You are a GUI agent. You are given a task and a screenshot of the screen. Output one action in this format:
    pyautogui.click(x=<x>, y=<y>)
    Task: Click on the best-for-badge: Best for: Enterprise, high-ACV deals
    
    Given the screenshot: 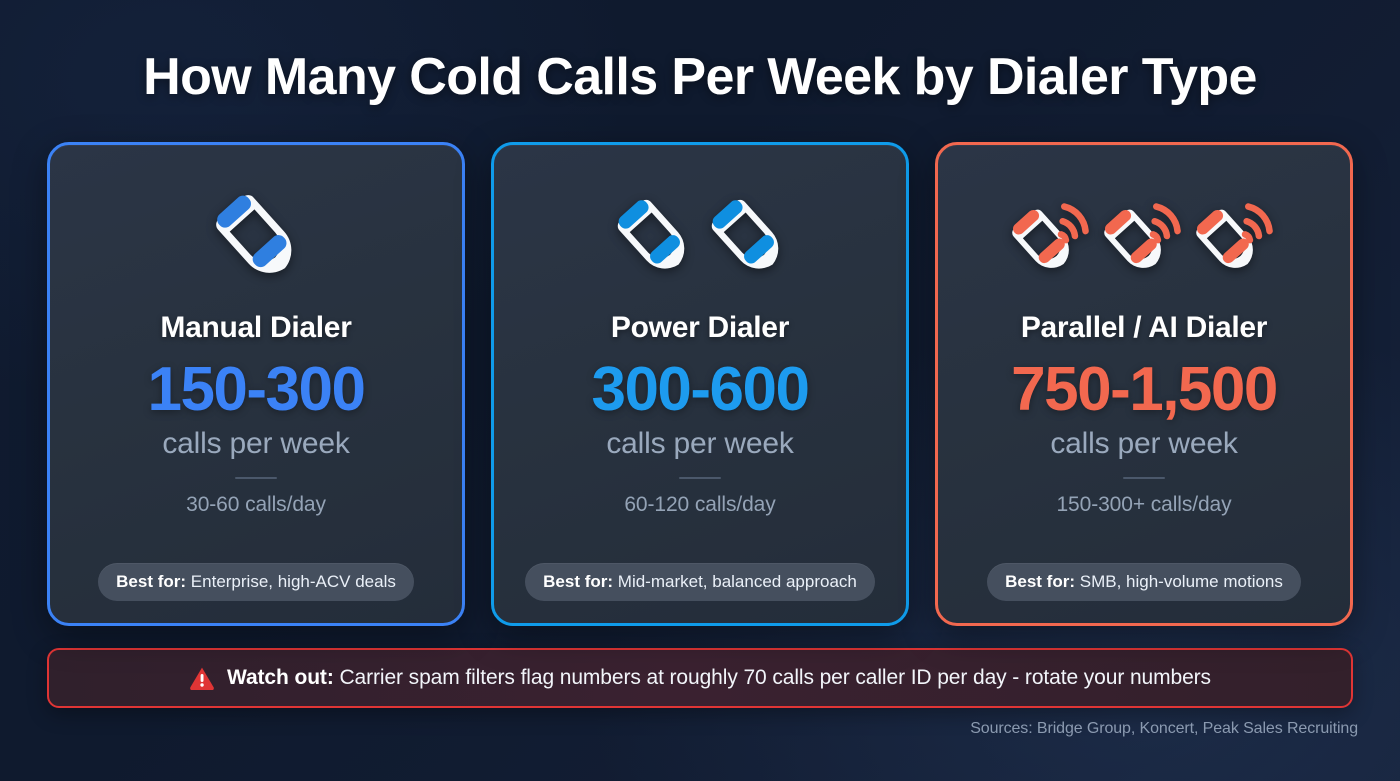 What is the action you would take?
    pyautogui.click(x=256, y=582)
    